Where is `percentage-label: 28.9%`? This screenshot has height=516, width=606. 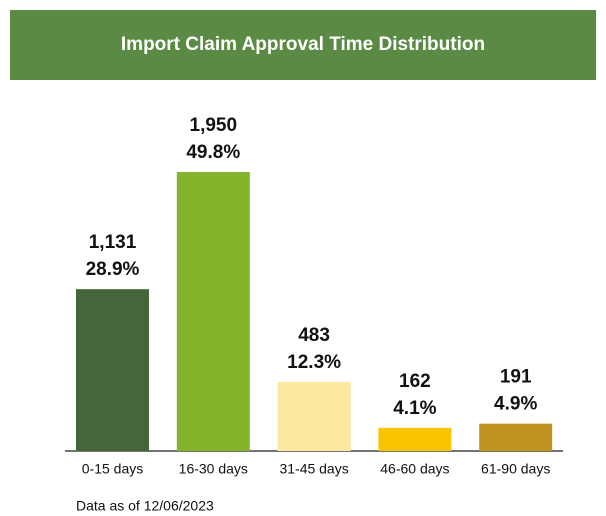 percentage-label: 28.9% is located at coordinates (113, 269).